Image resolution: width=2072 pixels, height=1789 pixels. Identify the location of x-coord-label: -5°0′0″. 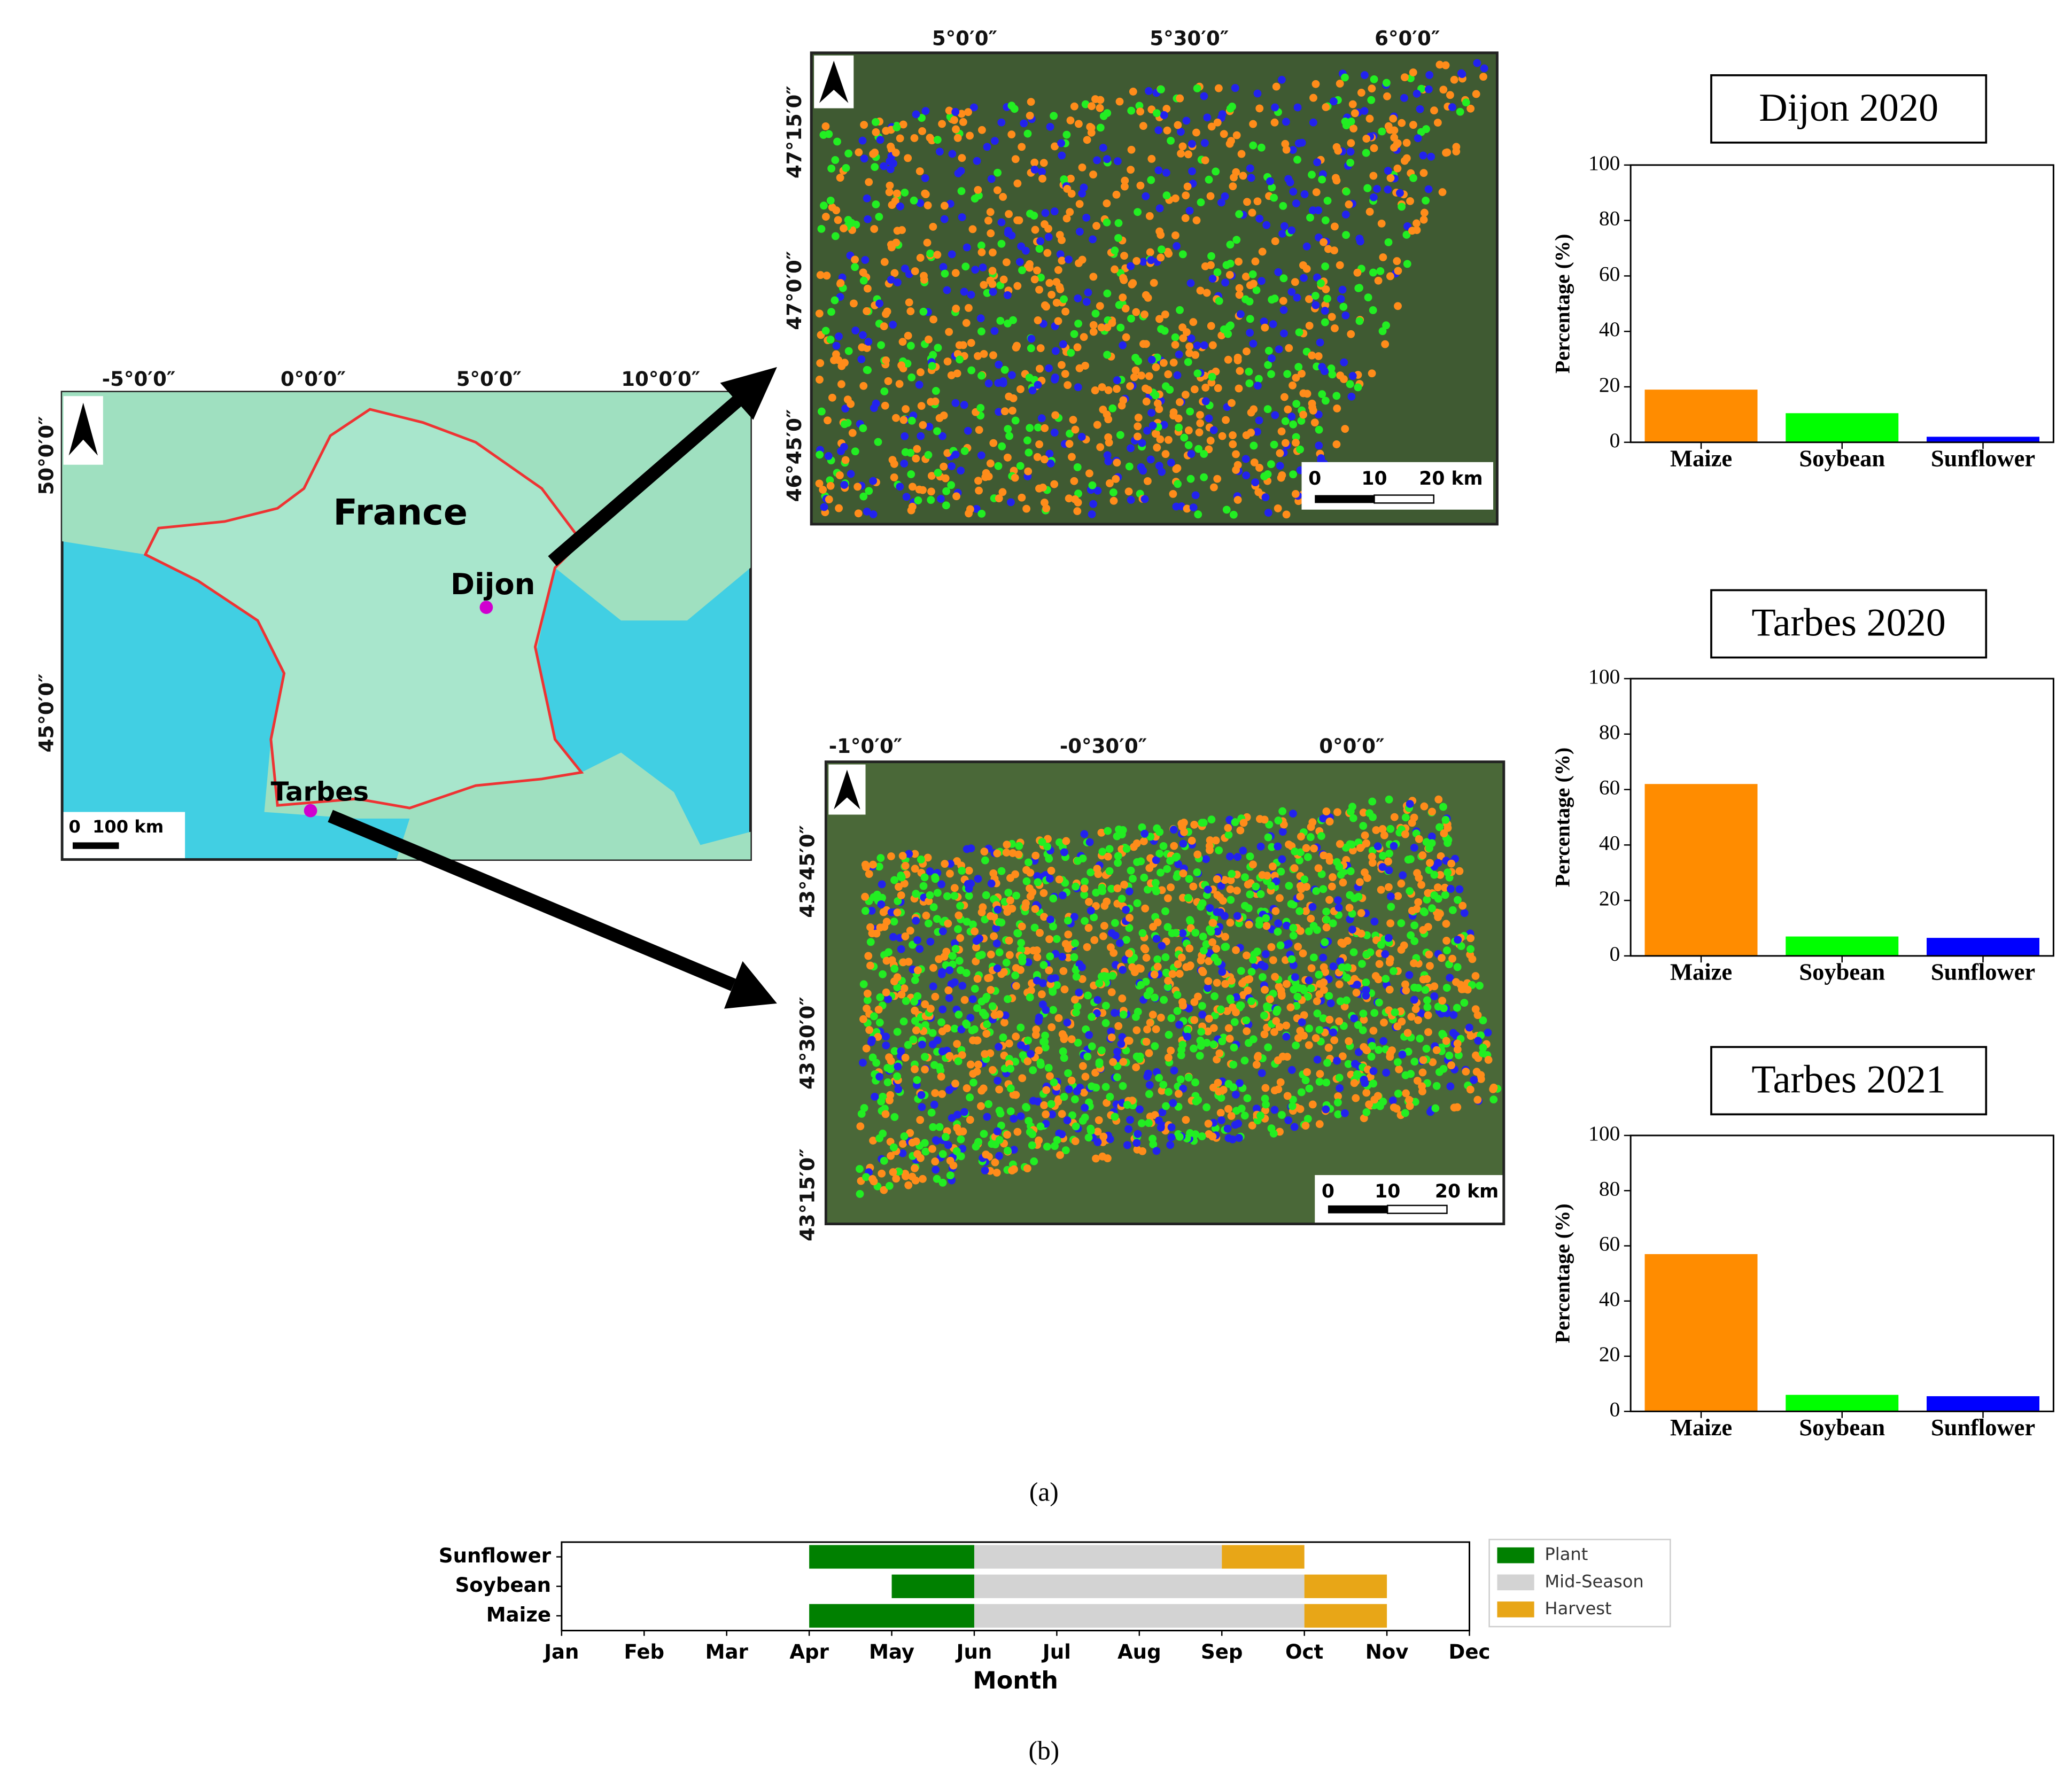
(139, 379).